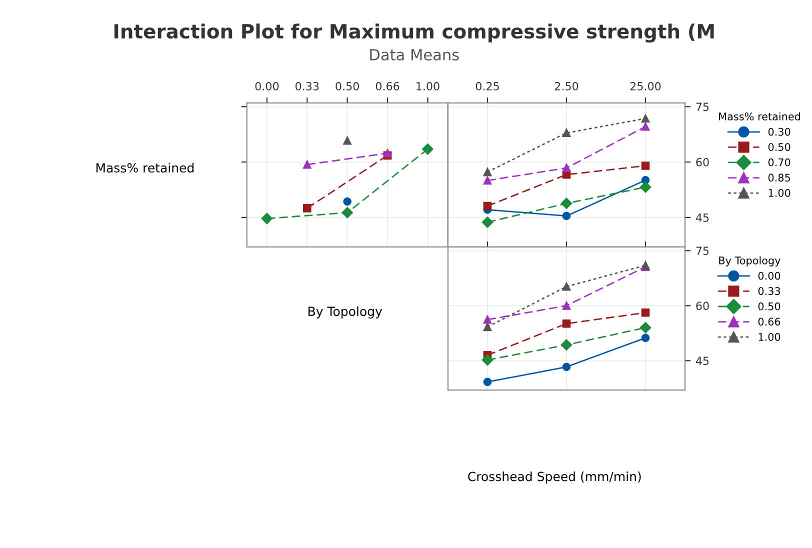 This screenshot has width=812, height=548. Describe the element at coordinates (345, 312) in the screenshot. I see `y-axis-title: By Topology` at that location.